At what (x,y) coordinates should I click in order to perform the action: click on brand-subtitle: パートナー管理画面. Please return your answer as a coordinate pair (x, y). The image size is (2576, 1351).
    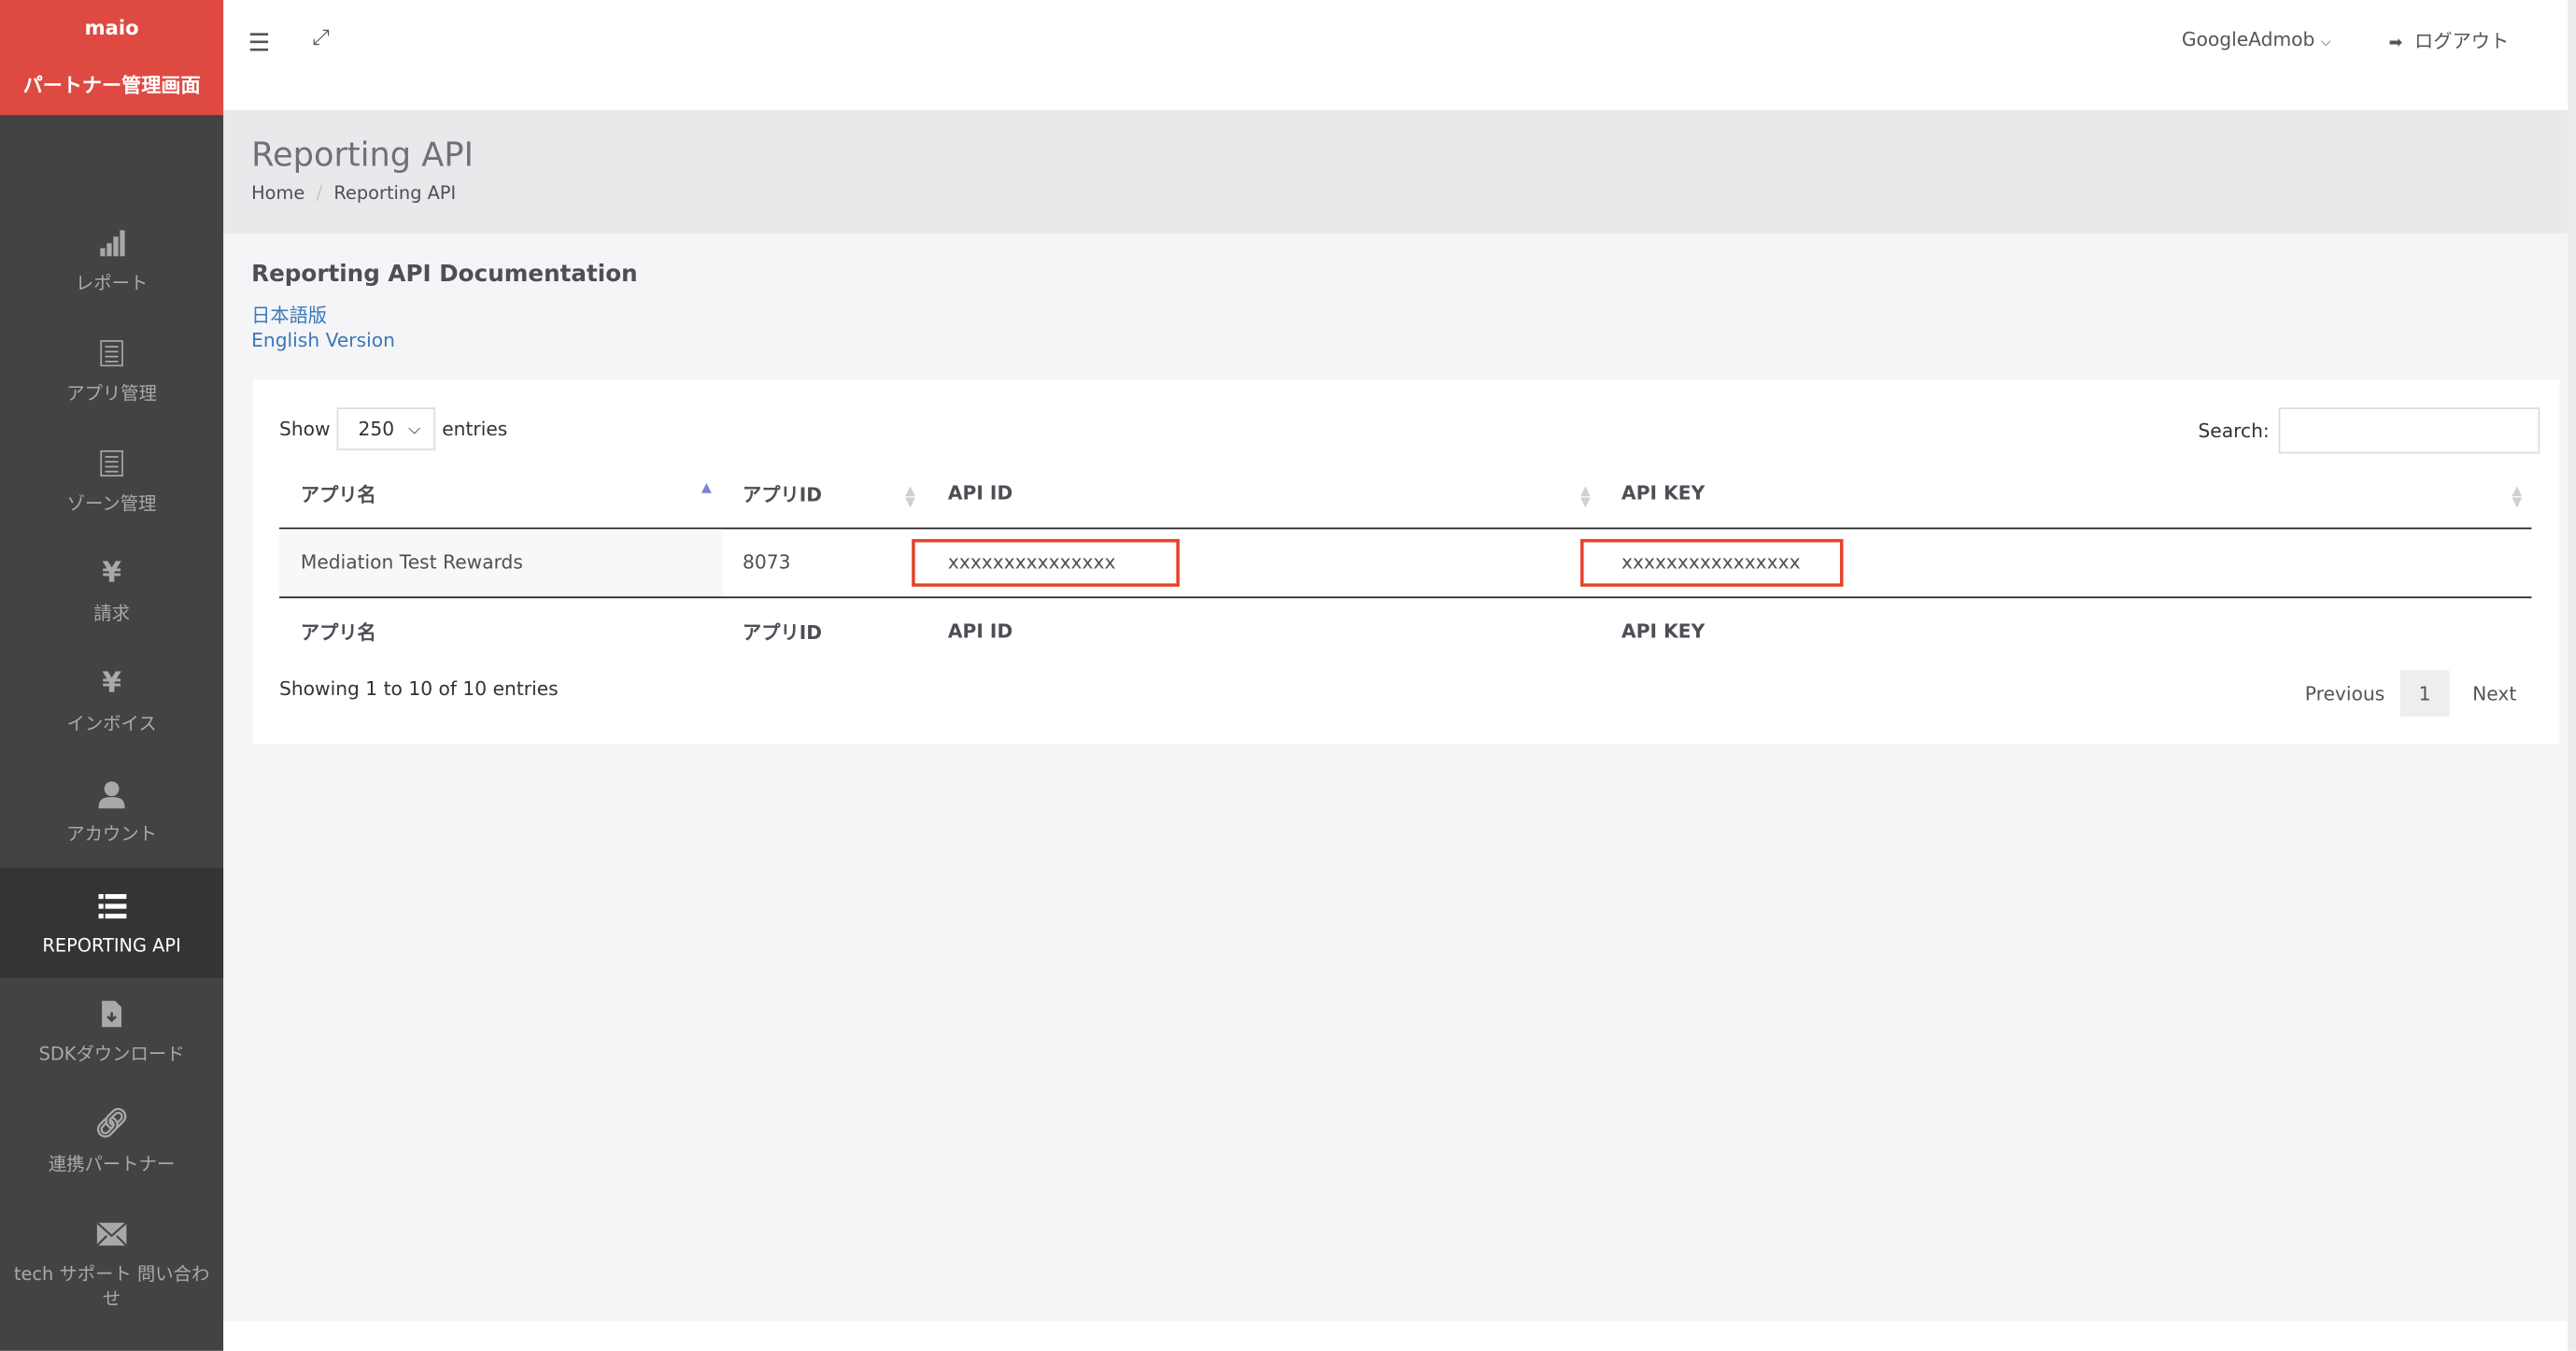
    Looking at the image, I should click on (111, 85).